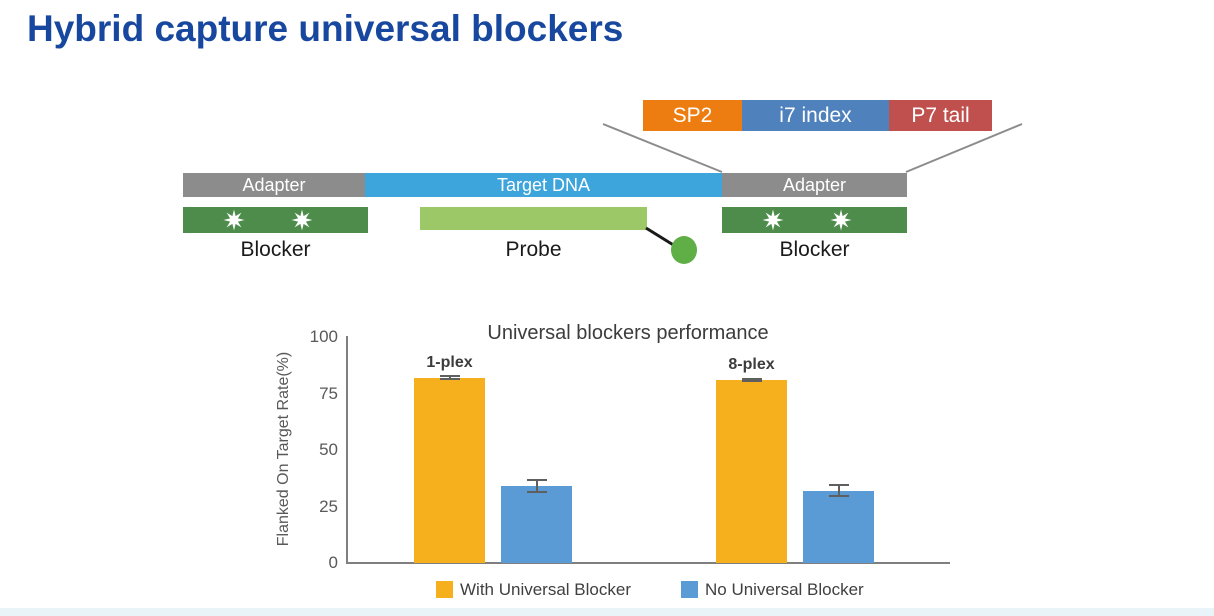  I want to click on probe-bead-icon, so click(684, 250).